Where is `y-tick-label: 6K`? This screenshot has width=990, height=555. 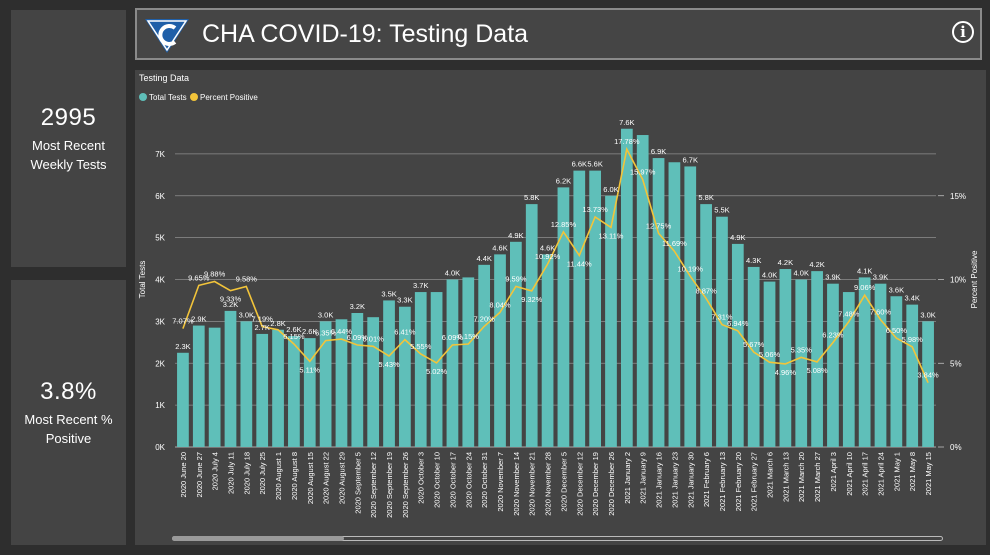 y-tick-label: 6K is located at coordinates (160, 196).